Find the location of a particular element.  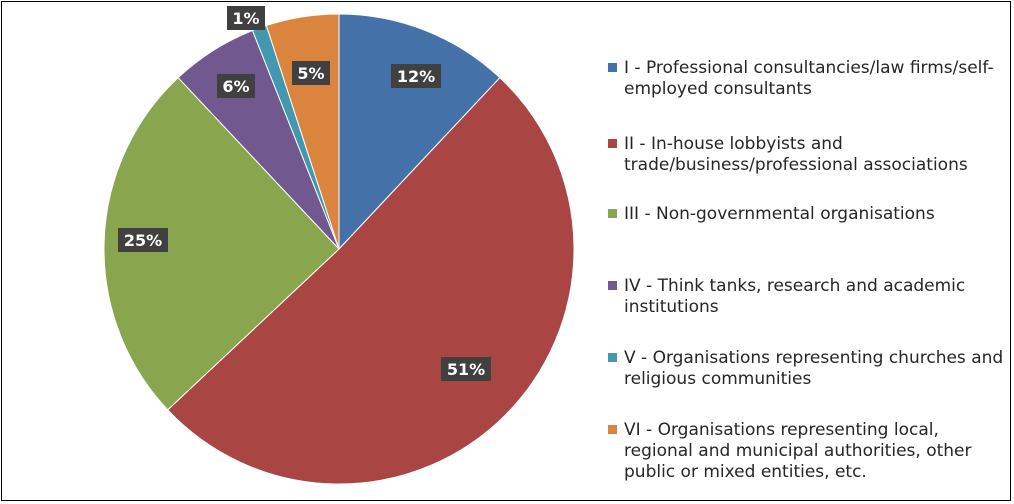

data-label-3: 25% is located at coordinates (143, 240).